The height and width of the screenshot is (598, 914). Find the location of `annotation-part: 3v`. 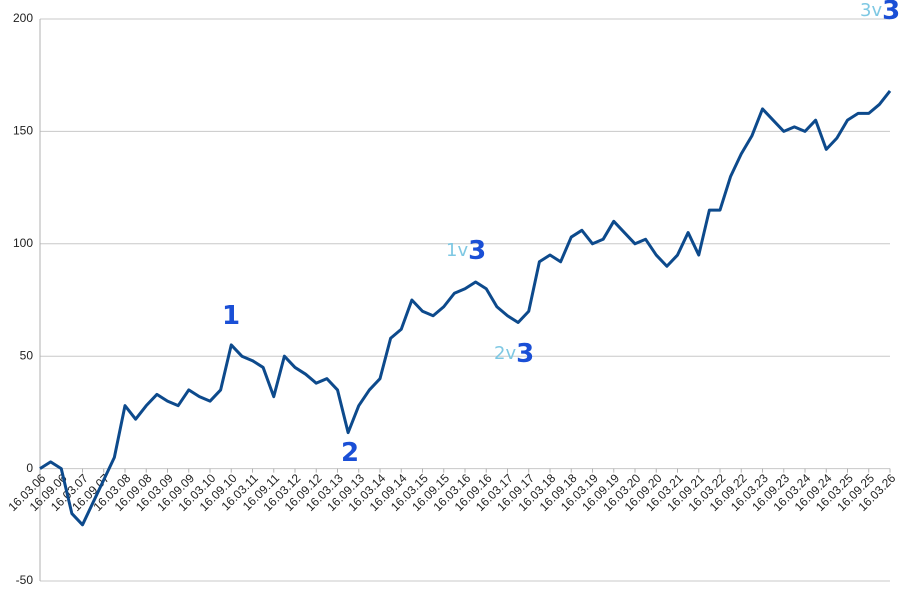

annotation-part: 3v is located at coordinates (871, 10).